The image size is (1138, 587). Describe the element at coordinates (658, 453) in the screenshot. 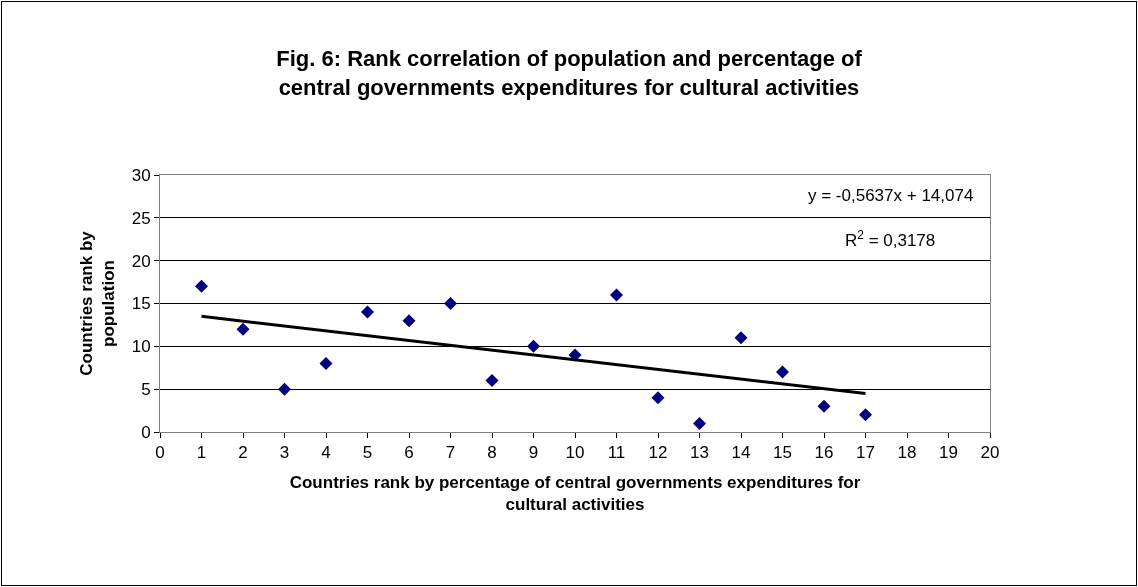

I see `x-tick-label: 12` at that location.